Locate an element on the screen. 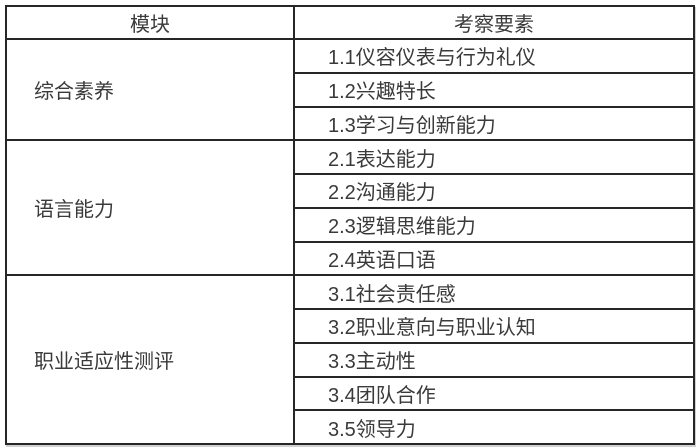 This screenshot has height=448, width=700. table-row: 2.2沟通能力 is located at coordinates (350, 191).